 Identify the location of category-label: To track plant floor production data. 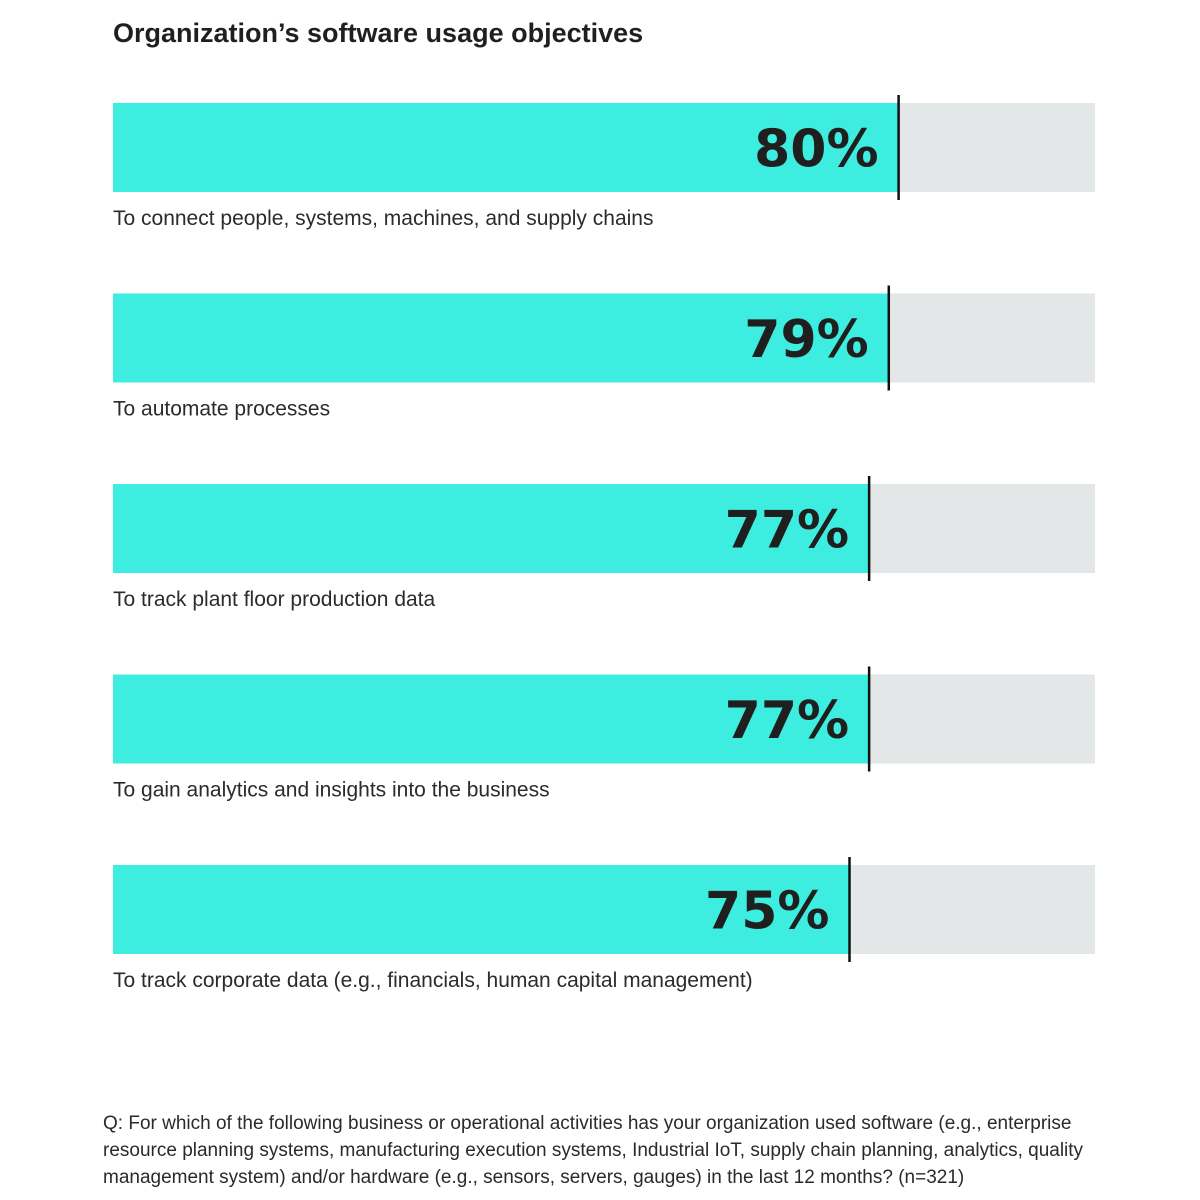
(274, 599).